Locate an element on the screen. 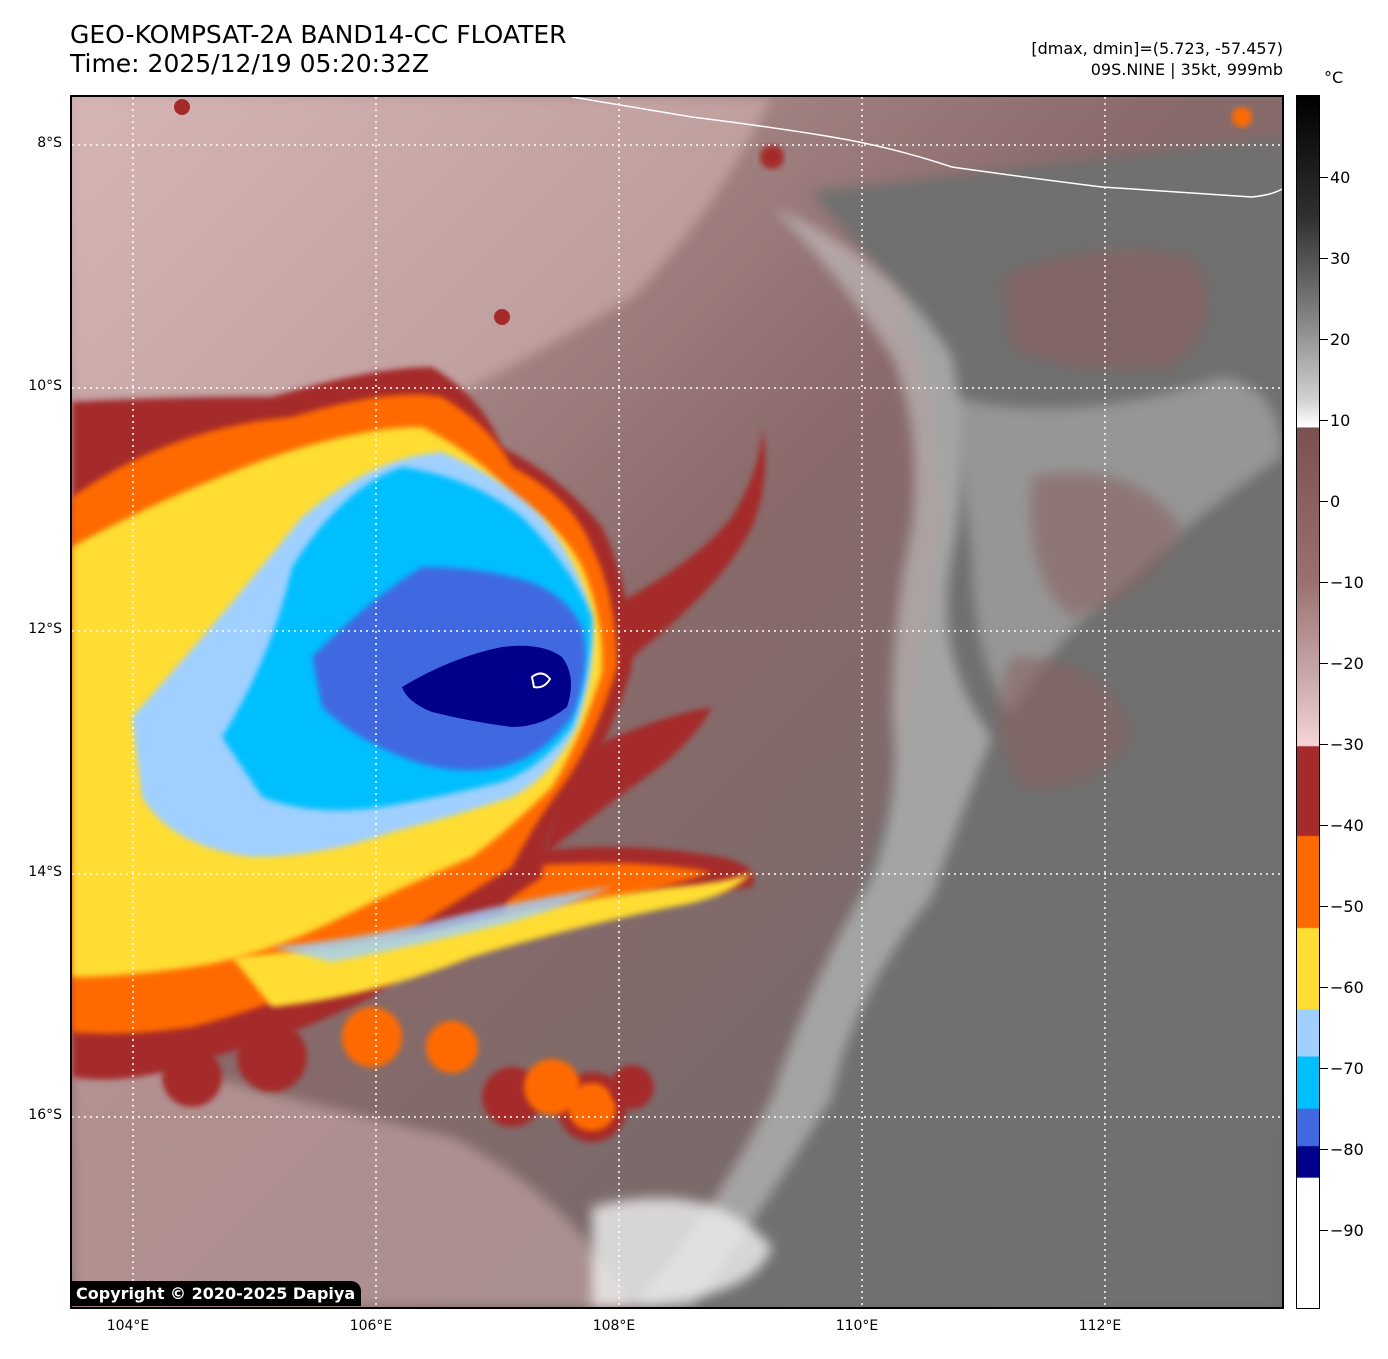  cbar-label-neg30: −30 is located at coordinates (1347, 744).